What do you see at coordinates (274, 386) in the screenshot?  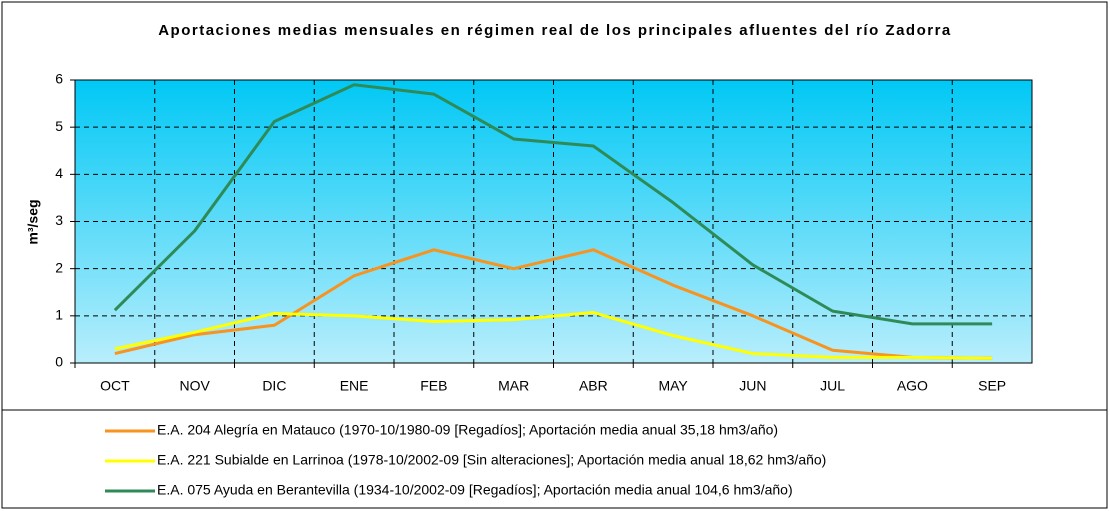 I see `x-tick-label: DIC` at bounding box center [274, 386].